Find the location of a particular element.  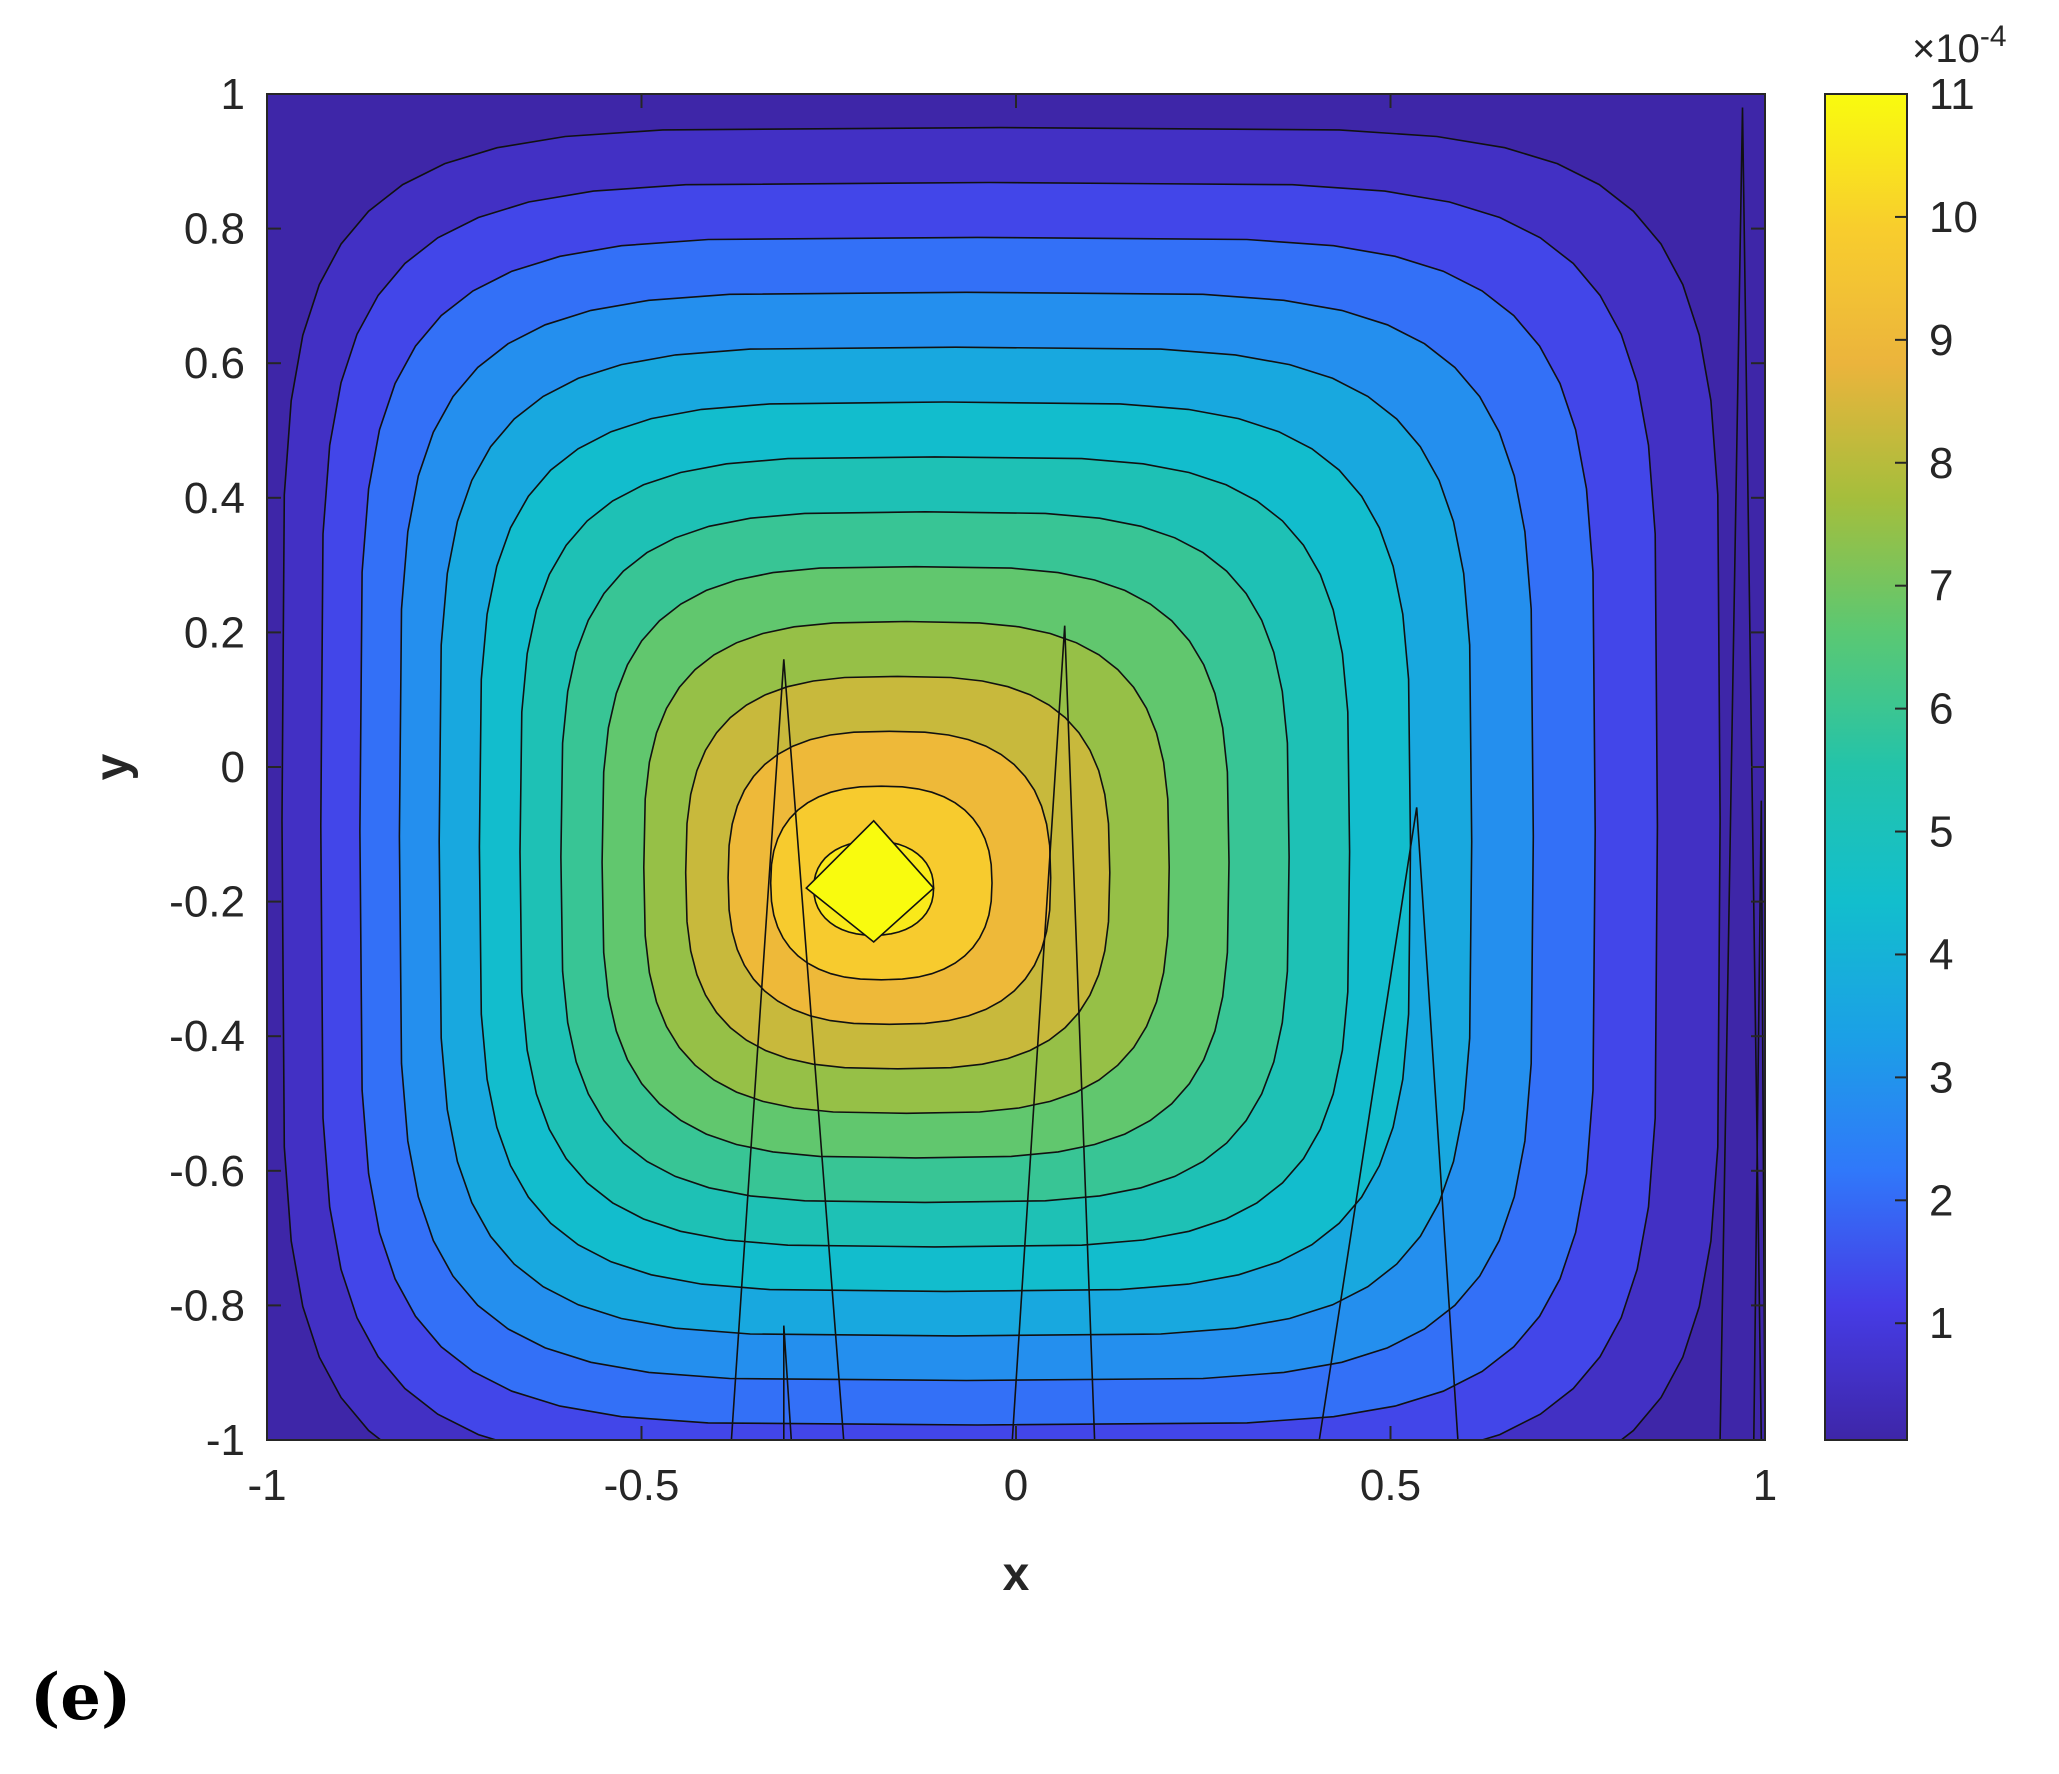

x-tick-label: -0.5 is located at coordinates (642, 1485).